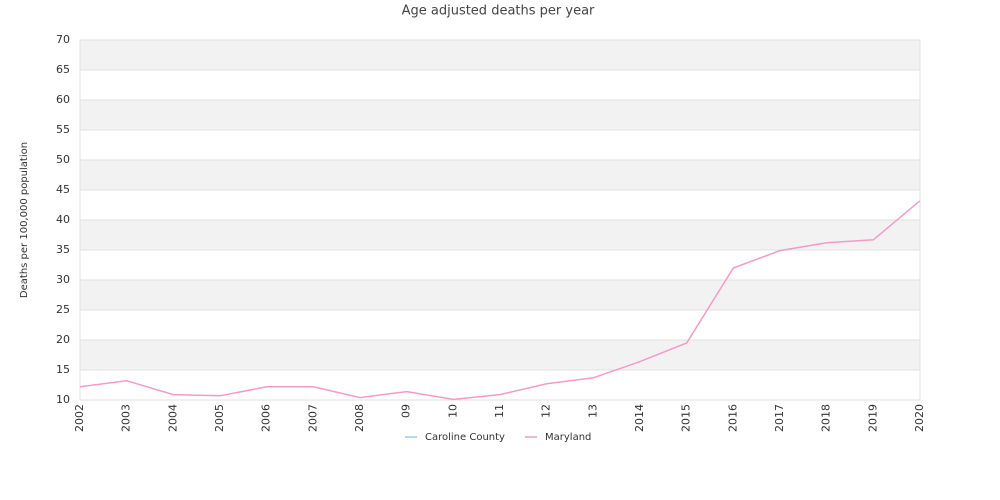 Image resolution: width=1000 pixels, height=500 pixels. What do you see at coordinates (826, 418) in the screenshot?
I see `x-tick-label: 2018` at bounding box center [826, 418].